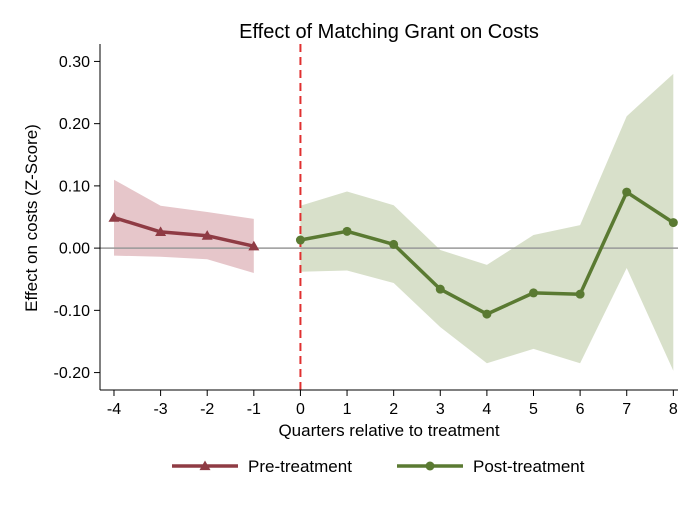 The width and height of the screenshot is (698, 512). What do you see at coordinates (533, 409) in the screenshot?
I see `x-tick-label-9: 5` at bounding box center [533, 409].